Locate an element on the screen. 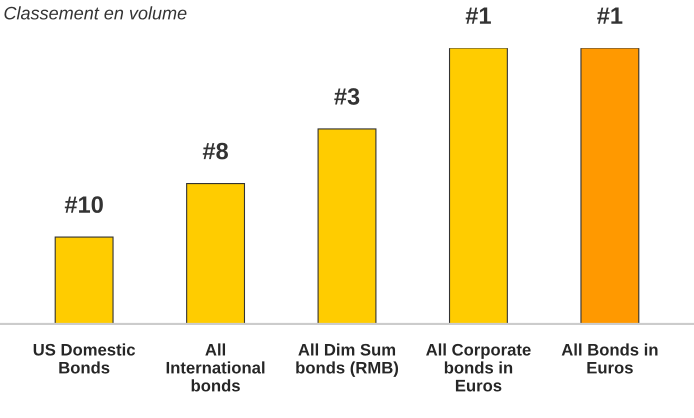 Image resolution: width=694 pixels, height=418 pixels. x-tick-label: All Bonds in Euros is located at coordinates (610, 358).